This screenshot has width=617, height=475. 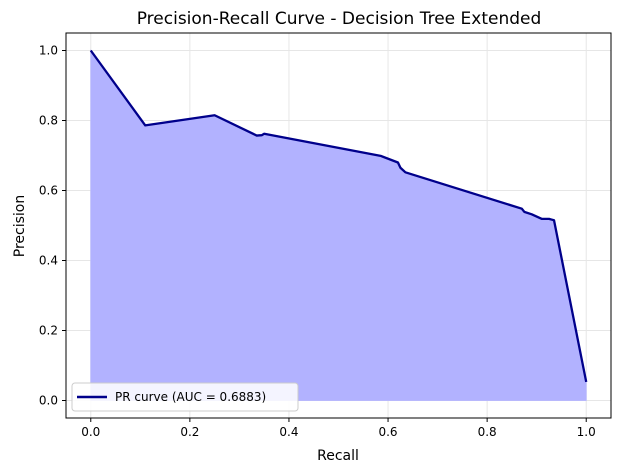 I want to click on x-tick-label: 1.0, so click(x=586, y=432).